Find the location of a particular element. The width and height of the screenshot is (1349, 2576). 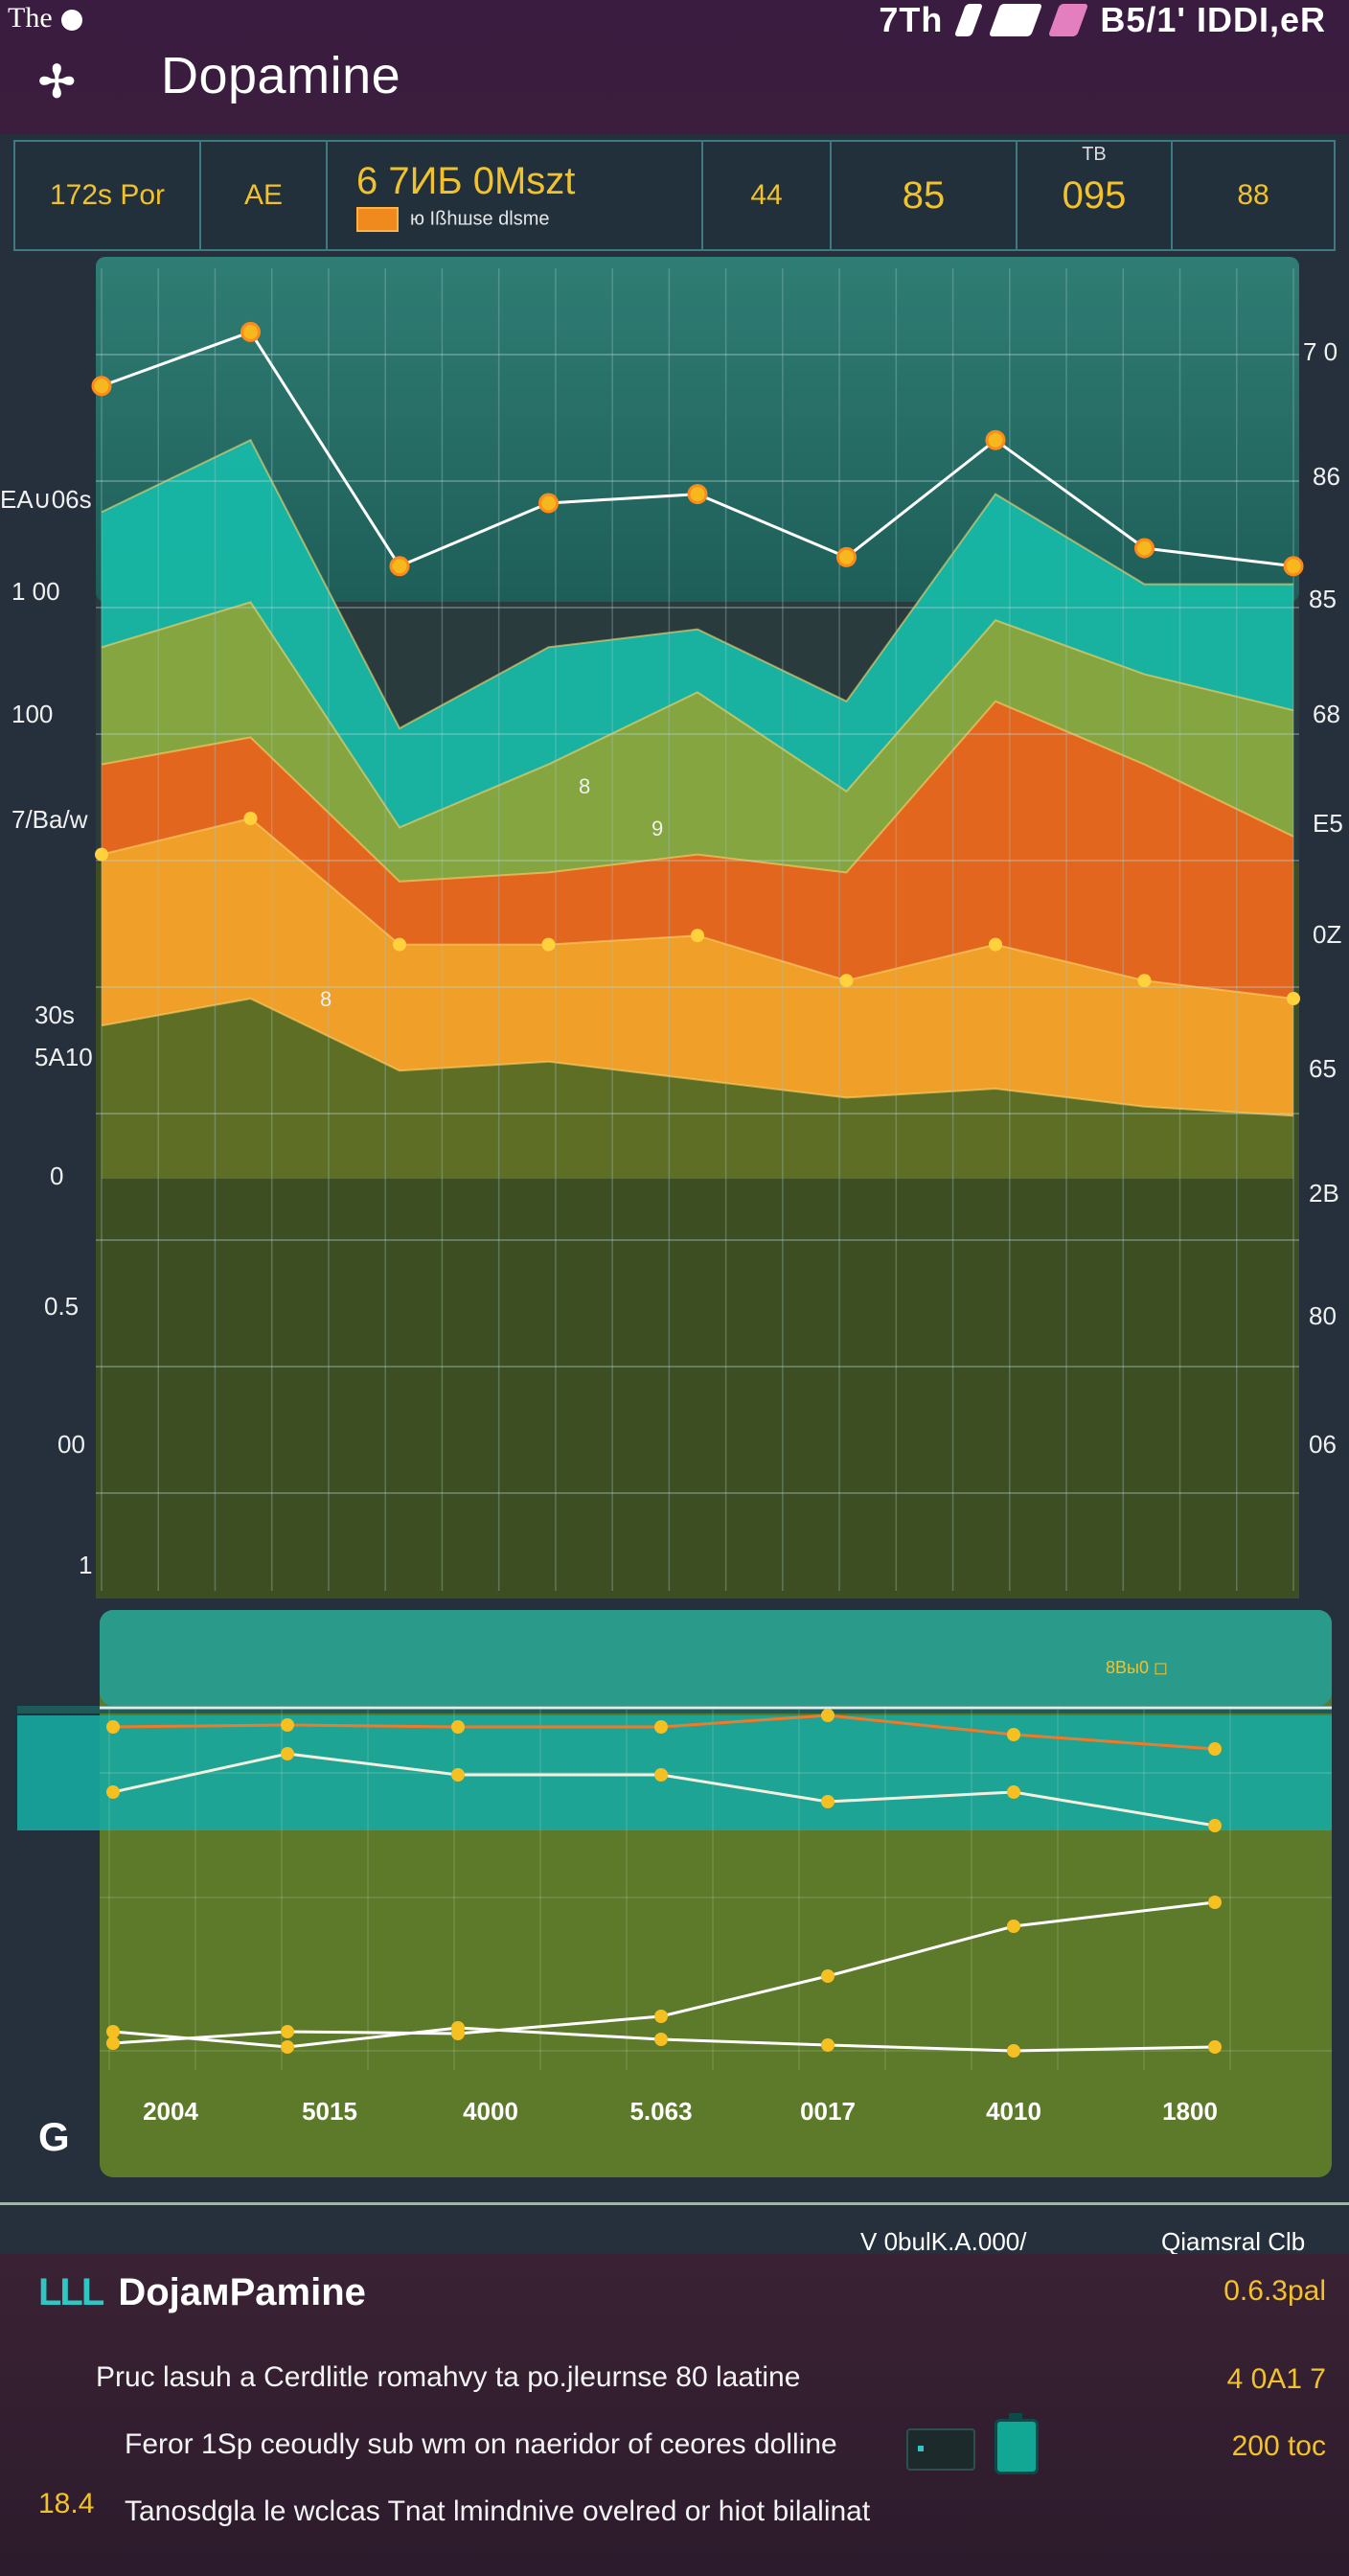

secondary-badge: G is located at coordinates (54, 2136).